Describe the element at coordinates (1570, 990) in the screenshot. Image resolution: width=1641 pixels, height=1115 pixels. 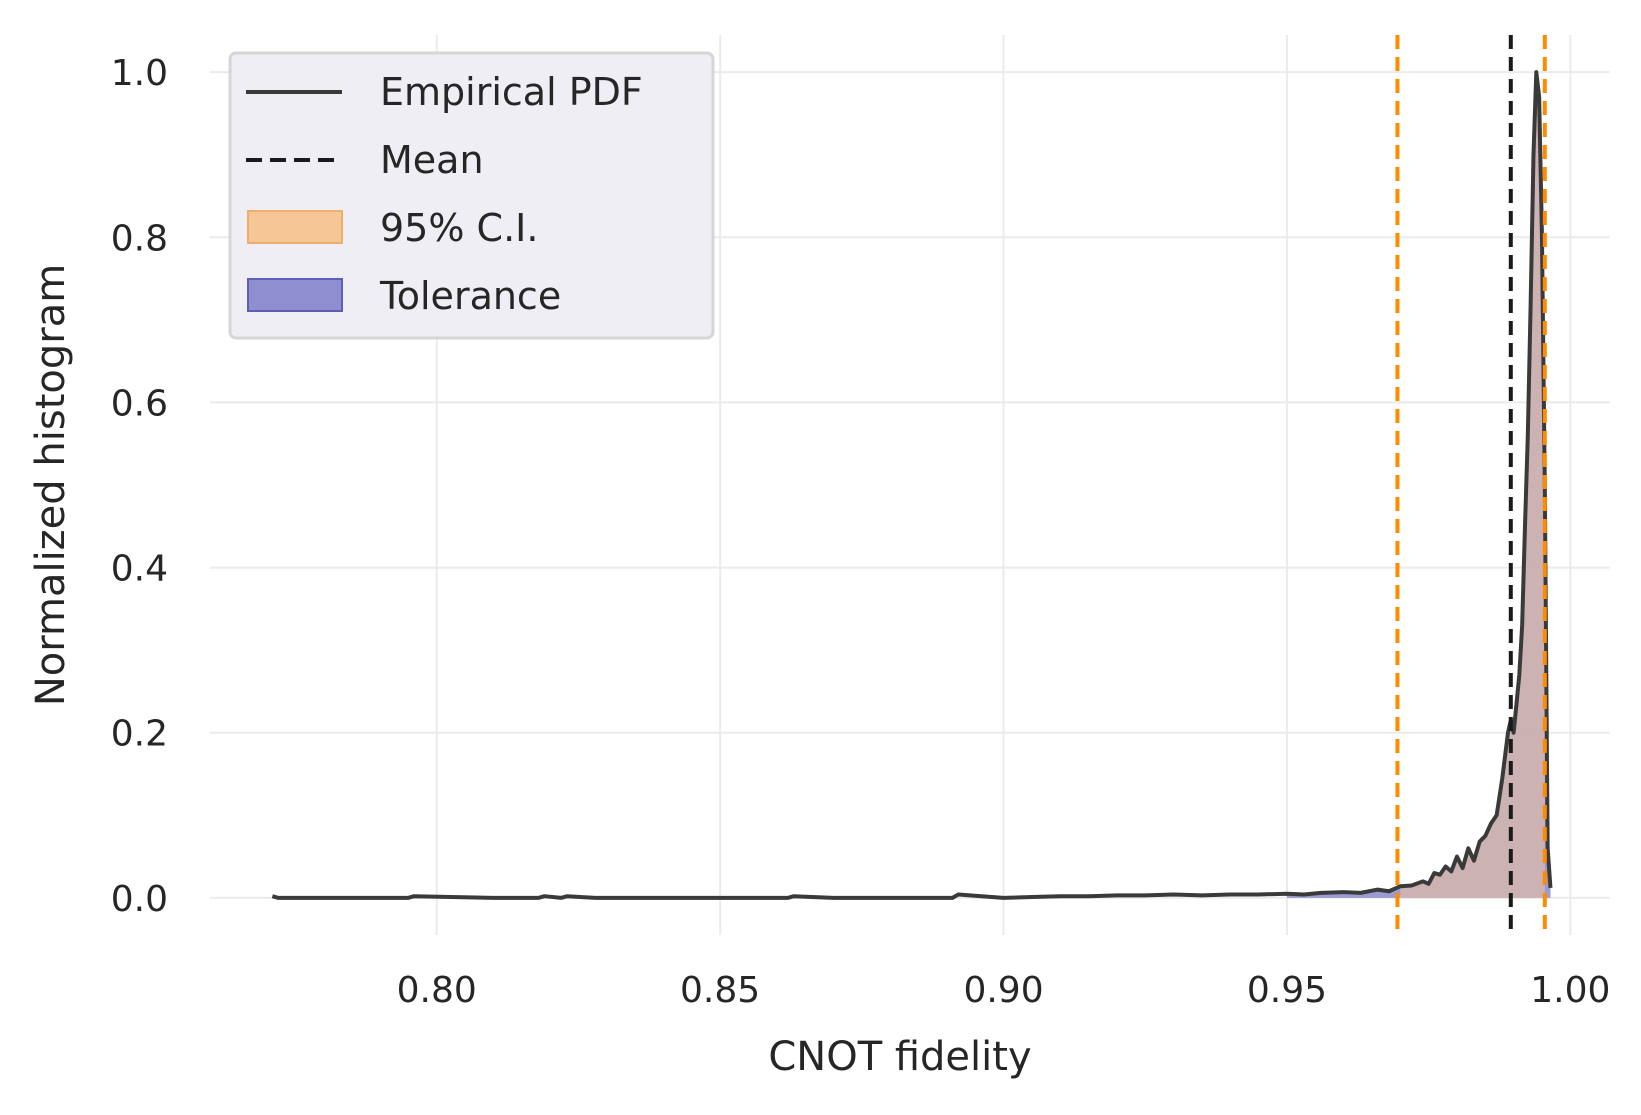
I see `x-tick-label: 1.00` at that location.